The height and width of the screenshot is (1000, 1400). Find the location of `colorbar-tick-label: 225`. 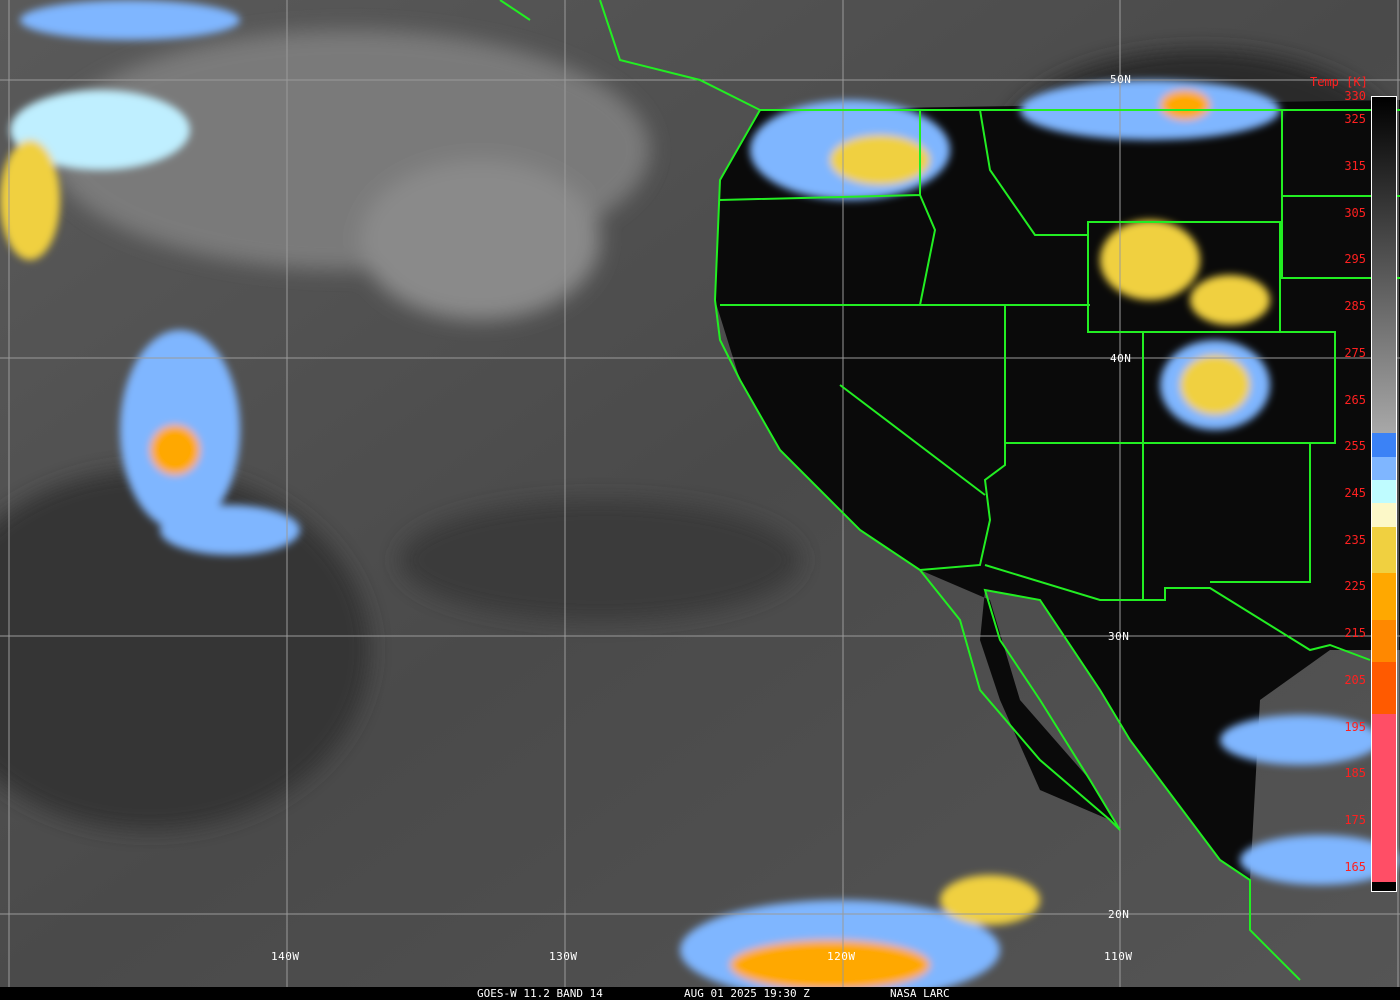

colorbar-tick-label: 225 is located at coordinates (1355, 586).